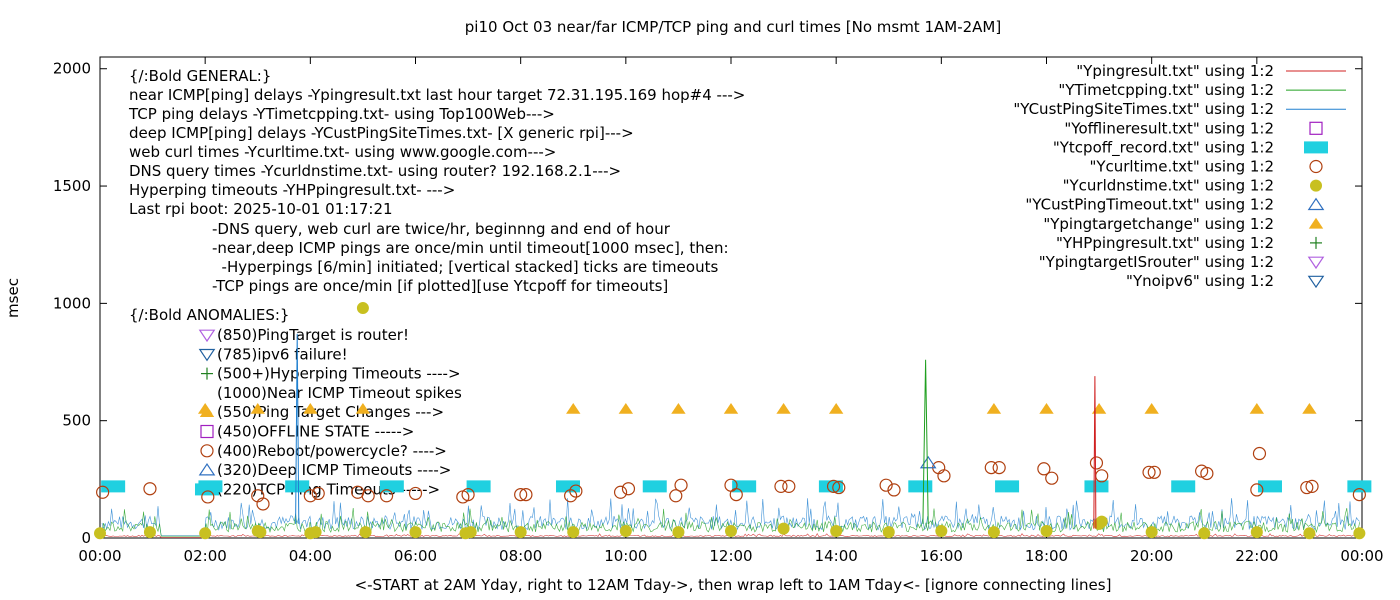  I want to click on x-tick-label: 10:00, so click(625, 556).